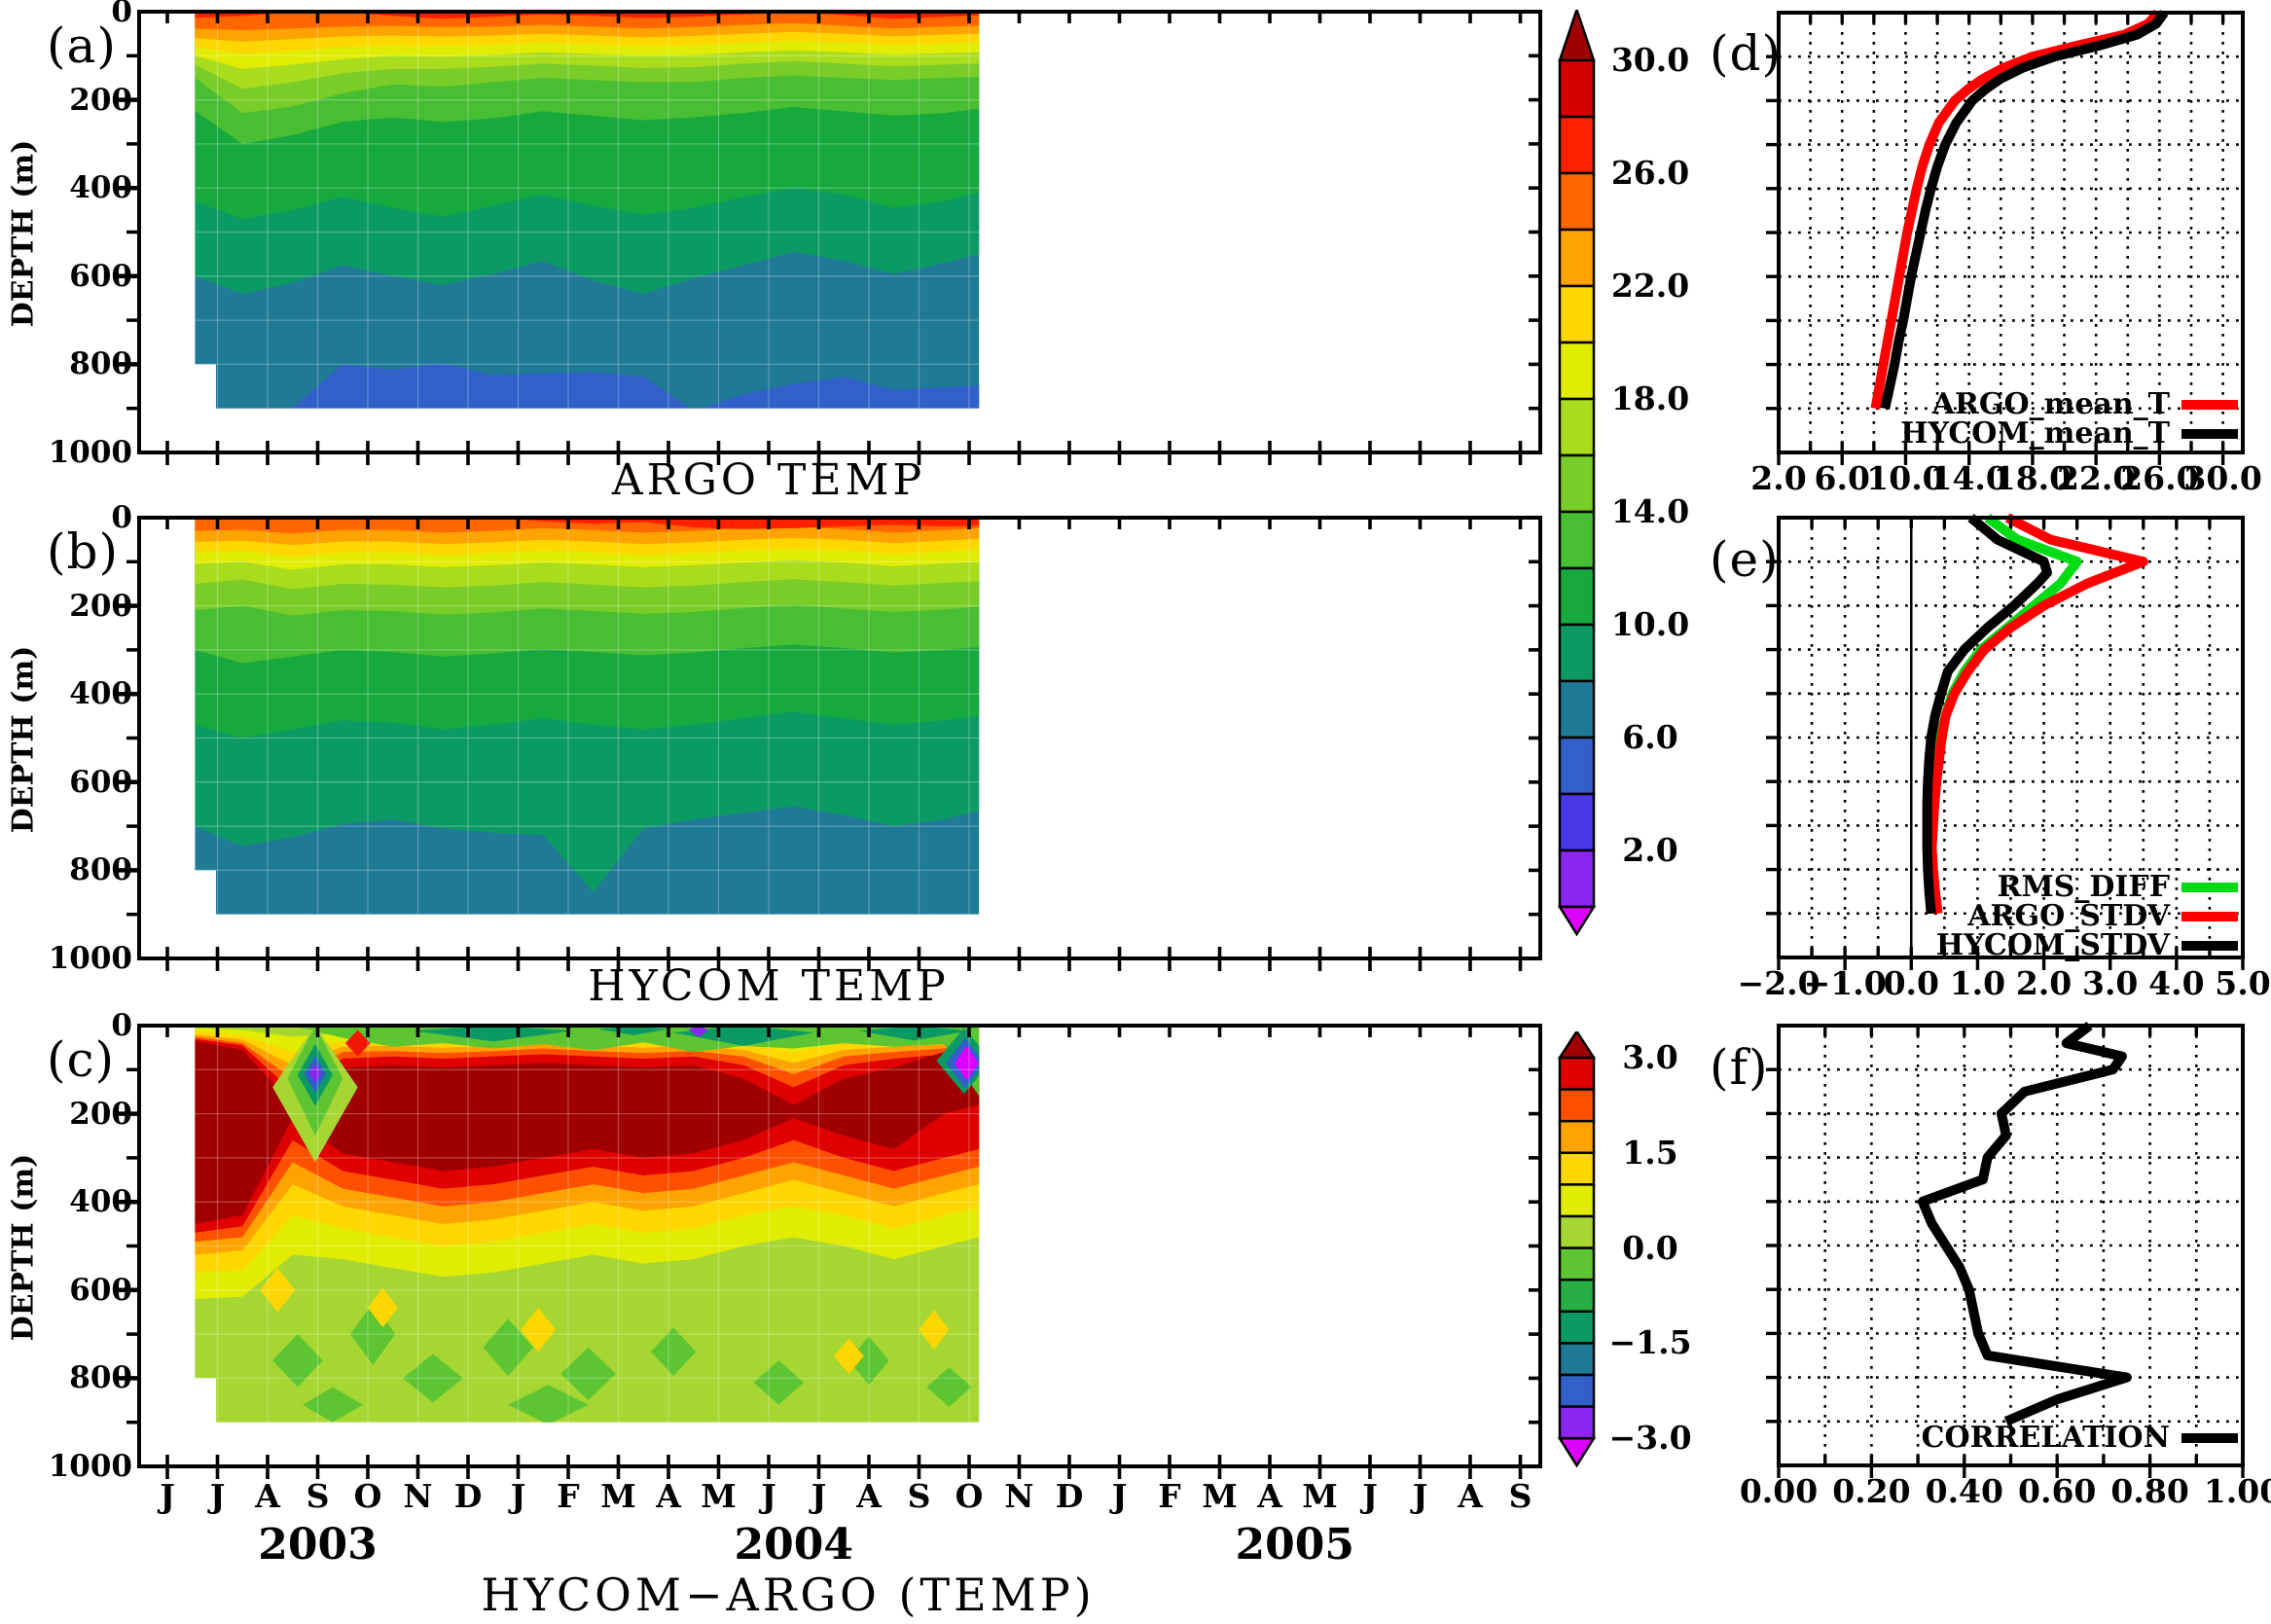 The image size is (2271, 1624). Describe the element at coordinates (1650, 60) in the screenshot. I see `colorbar-tick-label: 30.0` at that location.